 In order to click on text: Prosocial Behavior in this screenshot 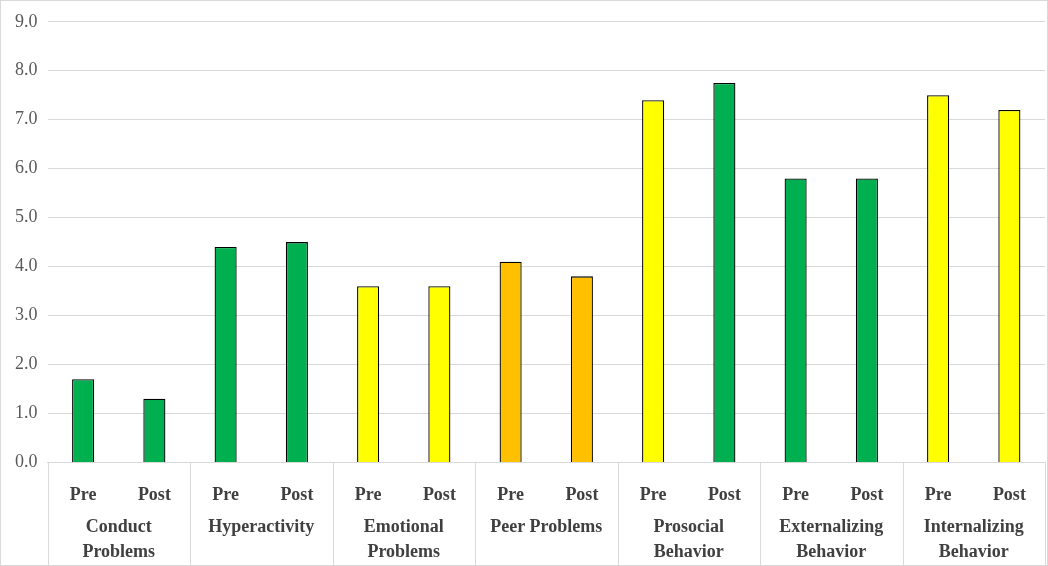, I will do `click(689, 539)`.